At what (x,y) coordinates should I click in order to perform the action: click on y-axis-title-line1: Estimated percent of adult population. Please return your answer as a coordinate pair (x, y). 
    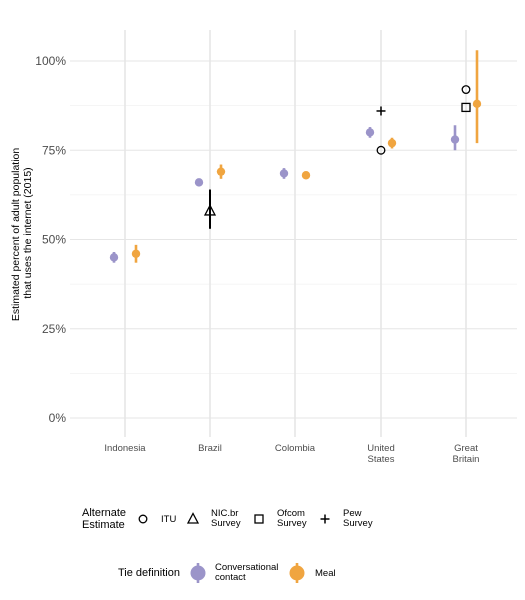
    Looking at the image, I should click on (16, 235).